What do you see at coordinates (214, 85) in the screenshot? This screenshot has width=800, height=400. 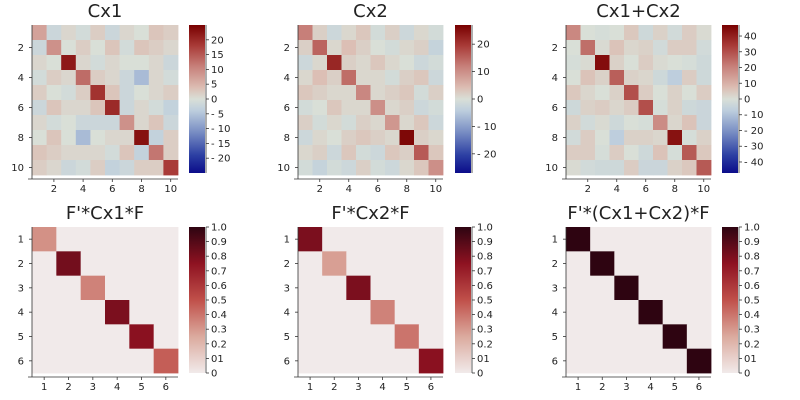 I see `colorbar-tick-label: 5` at bounding box center [214, 85].